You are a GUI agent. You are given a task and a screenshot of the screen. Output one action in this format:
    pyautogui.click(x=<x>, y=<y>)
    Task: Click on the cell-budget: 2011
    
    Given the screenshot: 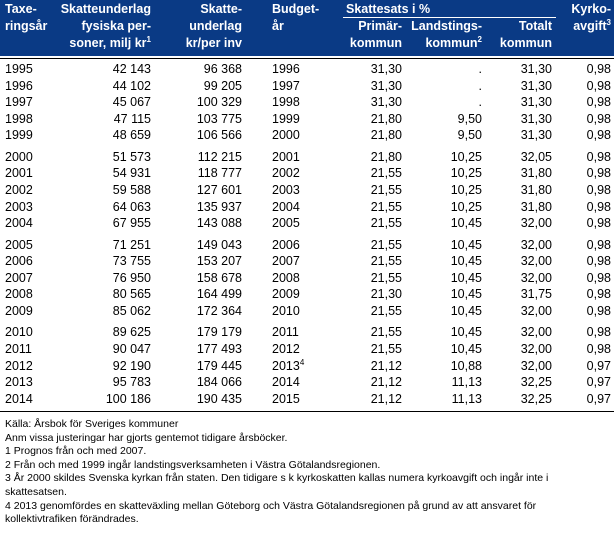 What is the action you would take?
    pyautogui.click(x=285, y=332)
    